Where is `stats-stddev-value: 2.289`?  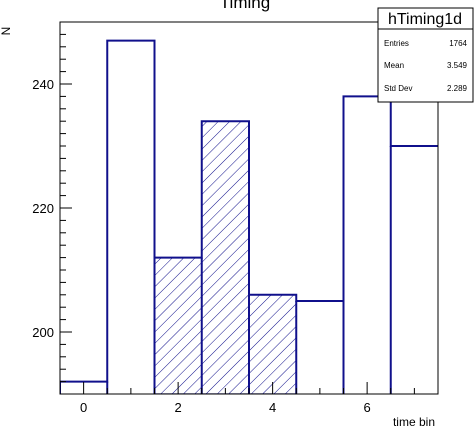
stats-stddev-value: 2.289 is located at coordinates (457, 88).